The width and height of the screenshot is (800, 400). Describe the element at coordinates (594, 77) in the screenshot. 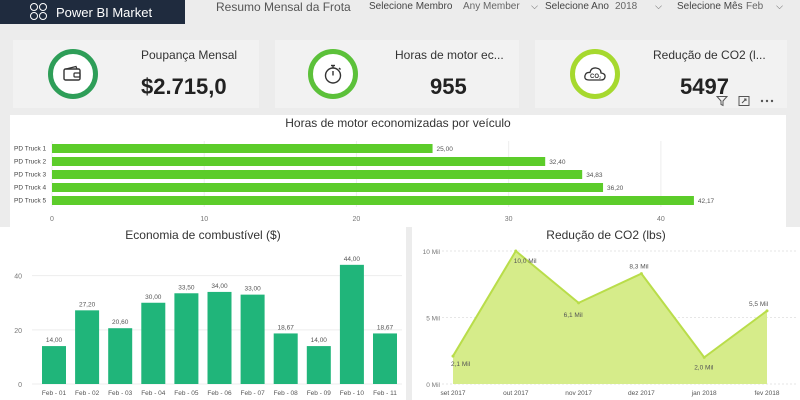

I see `svg-text: CO` at that location.